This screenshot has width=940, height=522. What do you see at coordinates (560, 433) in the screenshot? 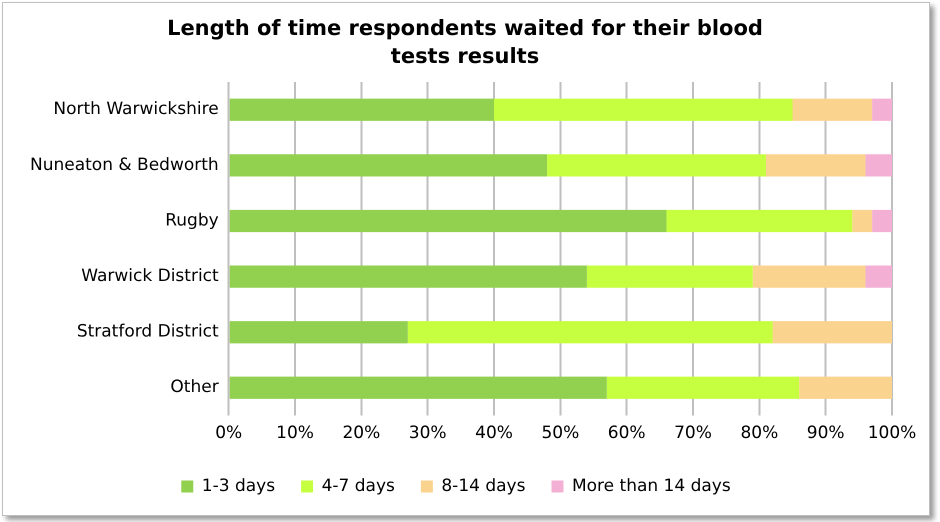
I see `x-tick-label: 50%` at bounding box center [560, 433].